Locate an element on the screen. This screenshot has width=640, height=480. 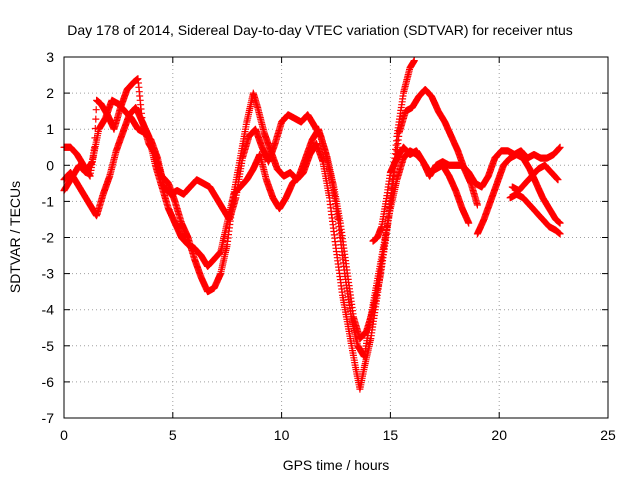
y-tick-label: 3 is located at coordinates (50, 57).